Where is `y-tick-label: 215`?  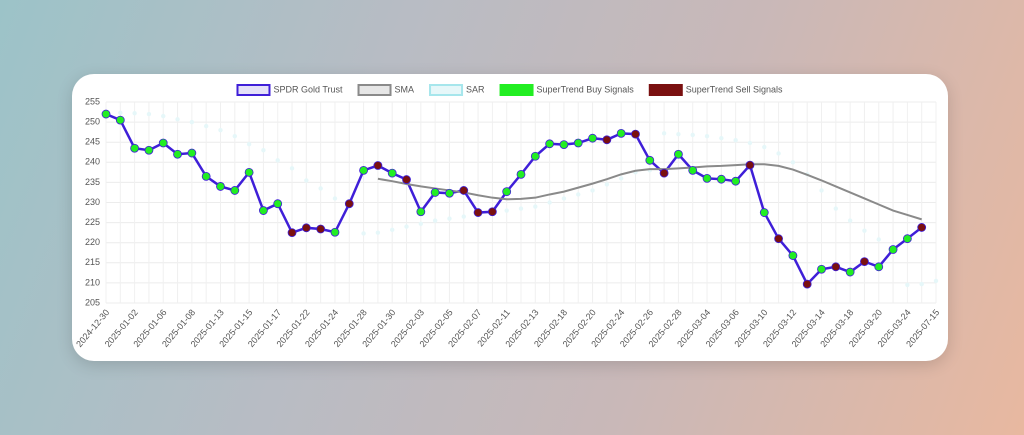 y-tick-label: 215 is located at coordinates (92, 262).